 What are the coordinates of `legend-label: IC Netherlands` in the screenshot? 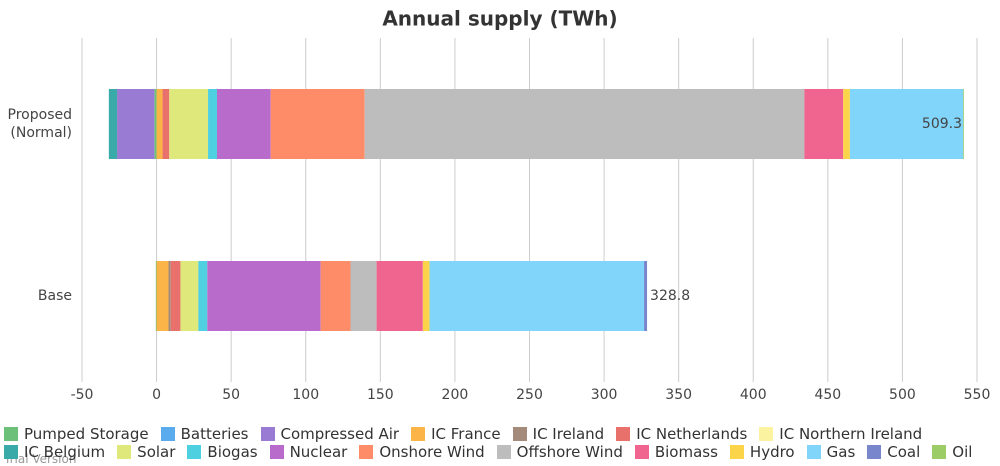 It's located at (692, 434).